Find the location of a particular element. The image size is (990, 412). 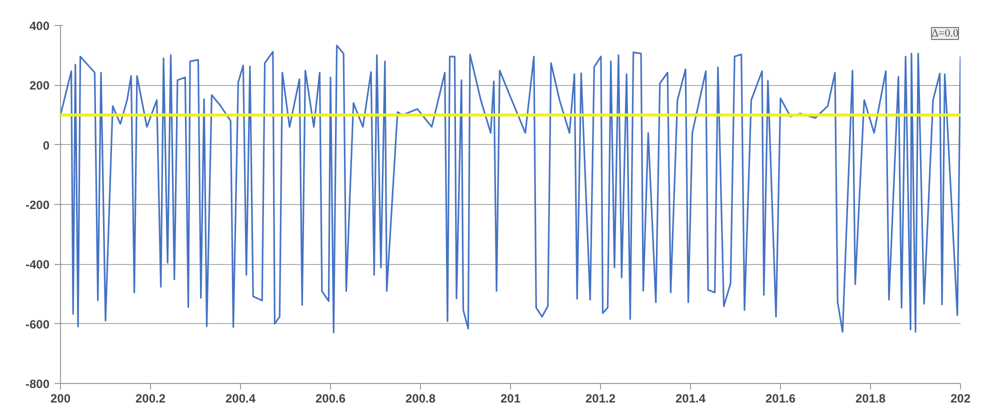

annotation: Δ=0.0 is located at coordinates (945, 34).